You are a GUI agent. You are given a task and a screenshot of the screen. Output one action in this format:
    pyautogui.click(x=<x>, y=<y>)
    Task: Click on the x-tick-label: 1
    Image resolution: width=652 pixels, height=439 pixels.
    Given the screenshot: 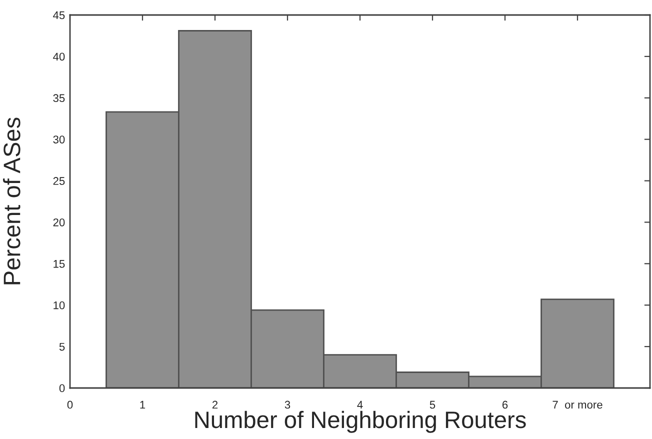 What is the action you would take?
    pyautogui.click(x=143, y=404)
    